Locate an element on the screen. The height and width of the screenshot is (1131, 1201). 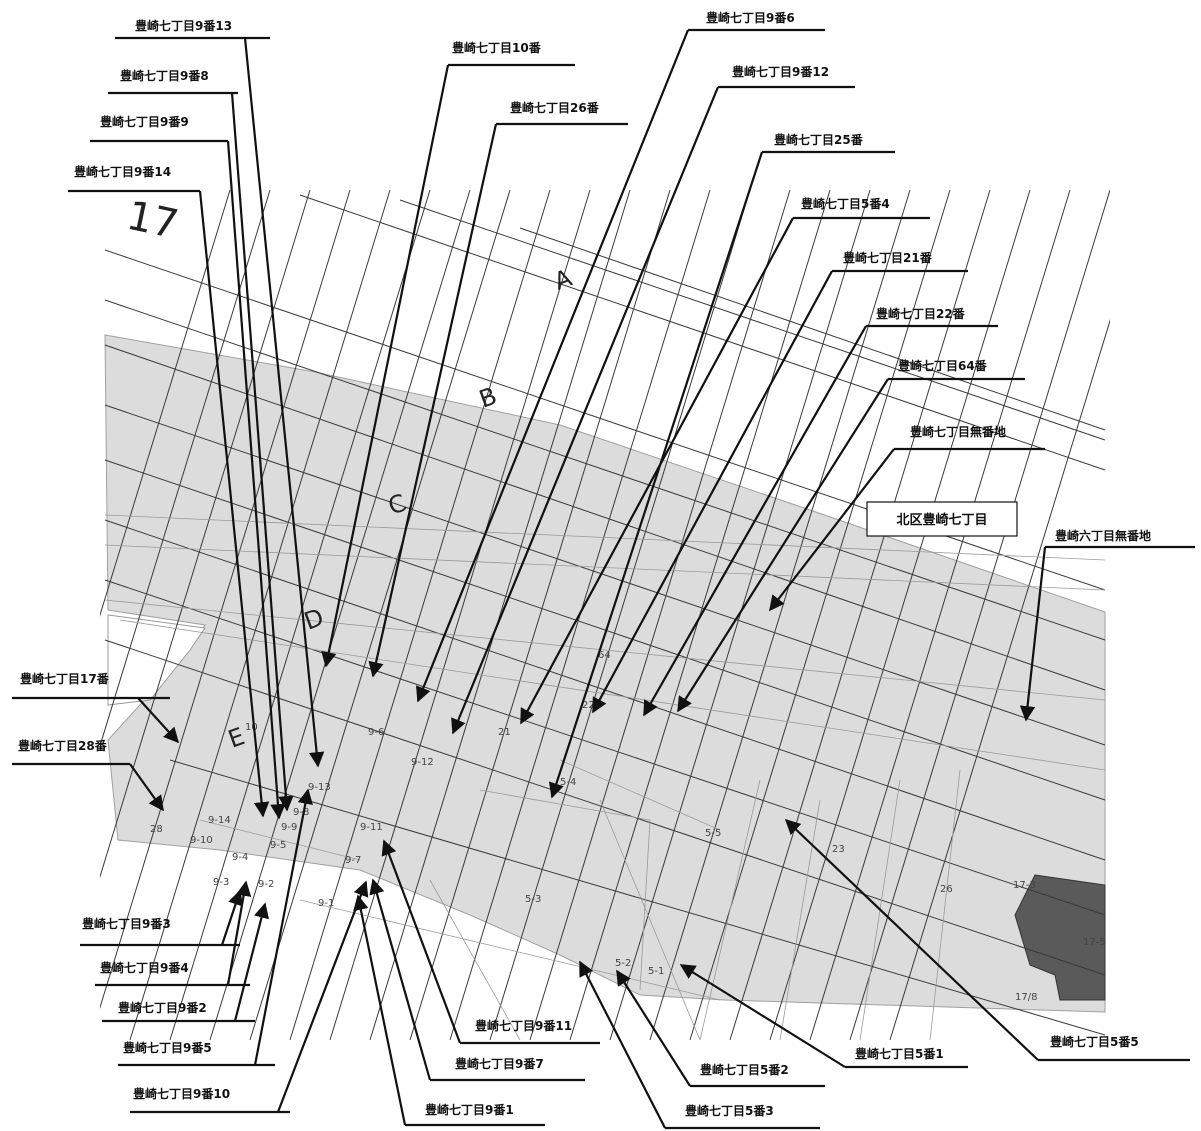
callout: 豊崎七丁目9番9 is located at coordinates (188, 467).